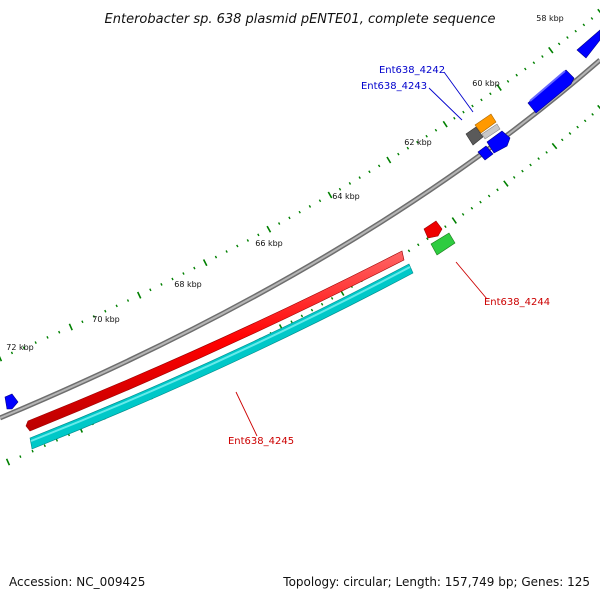  Describe the element at coordinates (550, 18) in the screenshot. I see `tick-label-58kbp: 58 kbp` at that location.